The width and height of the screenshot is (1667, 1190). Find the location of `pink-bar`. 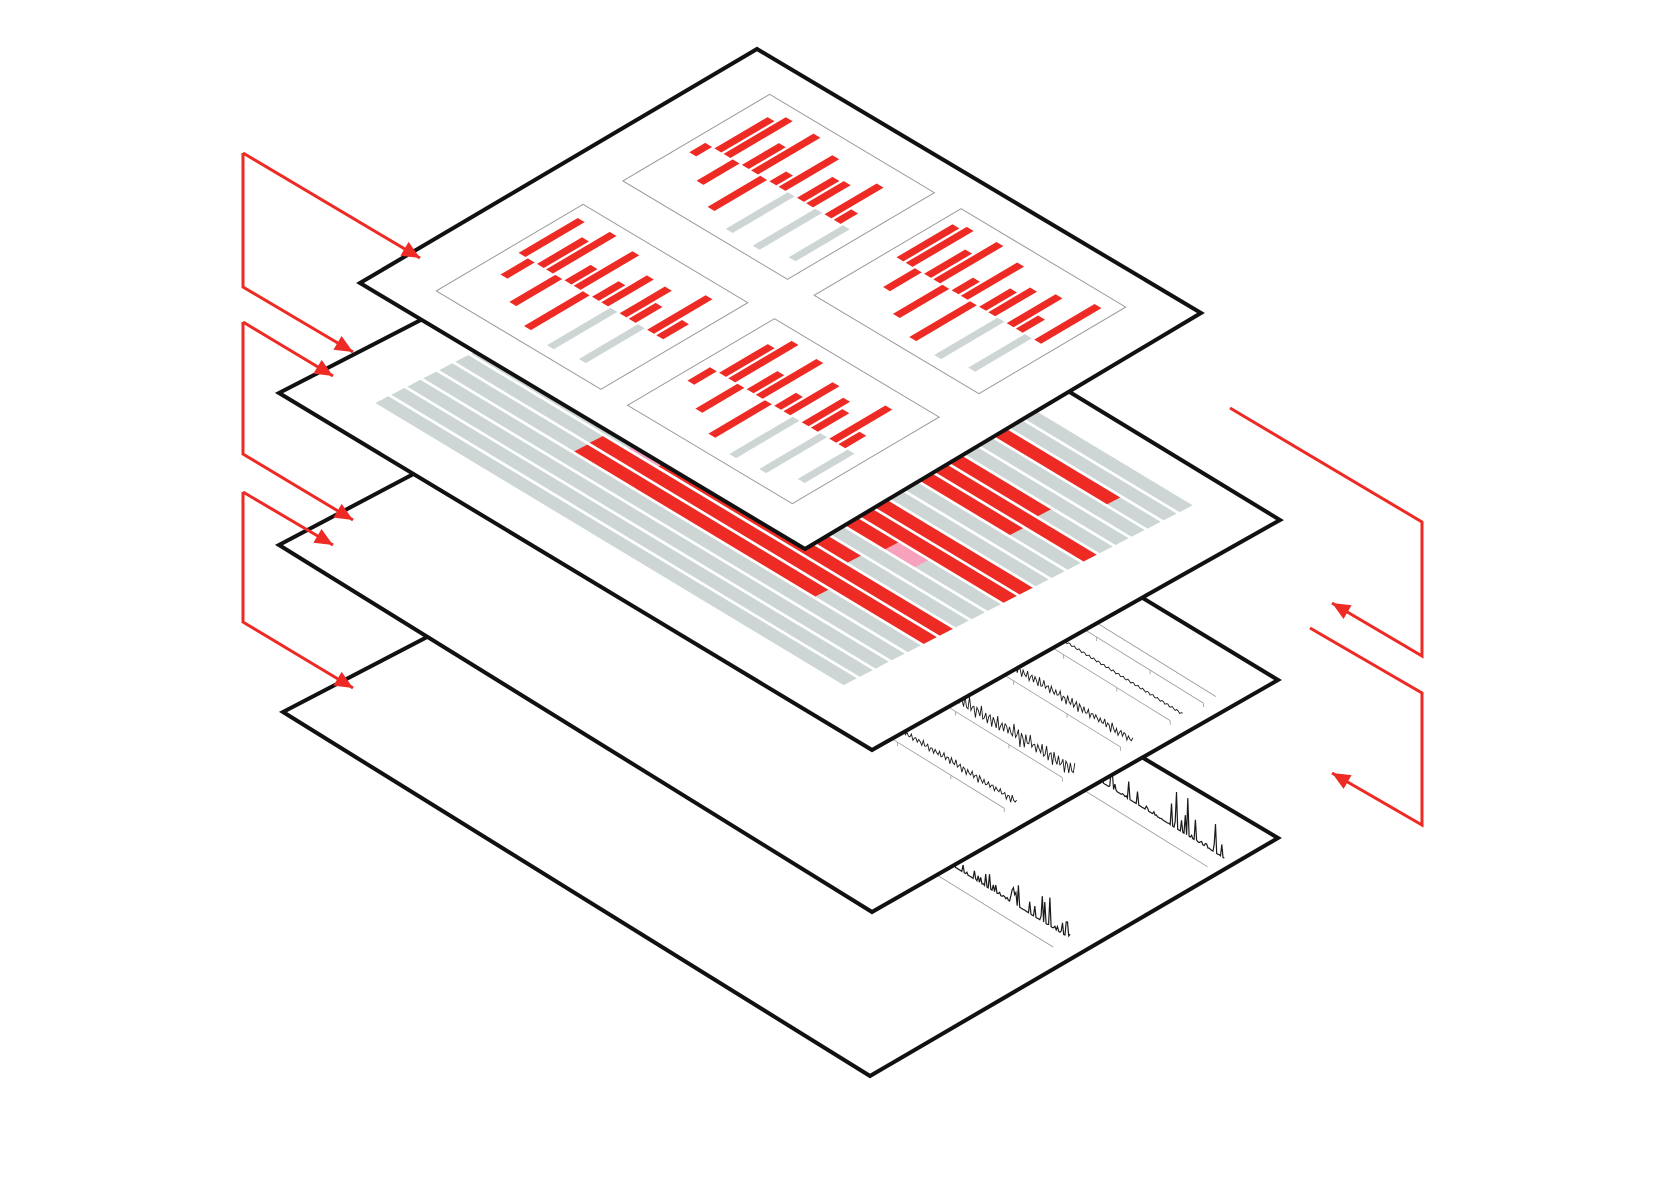

pink-bar is located at coordinates (906, 555).